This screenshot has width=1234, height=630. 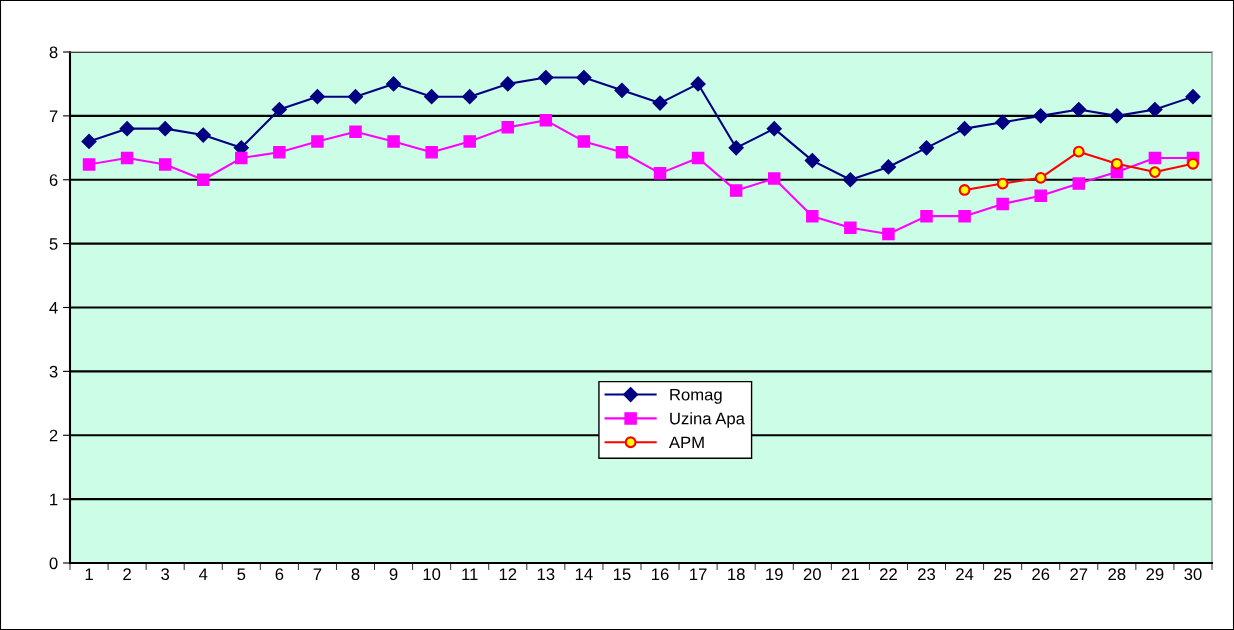 I want to click on x-tick-label: 25, so click(x=1003, y=574).